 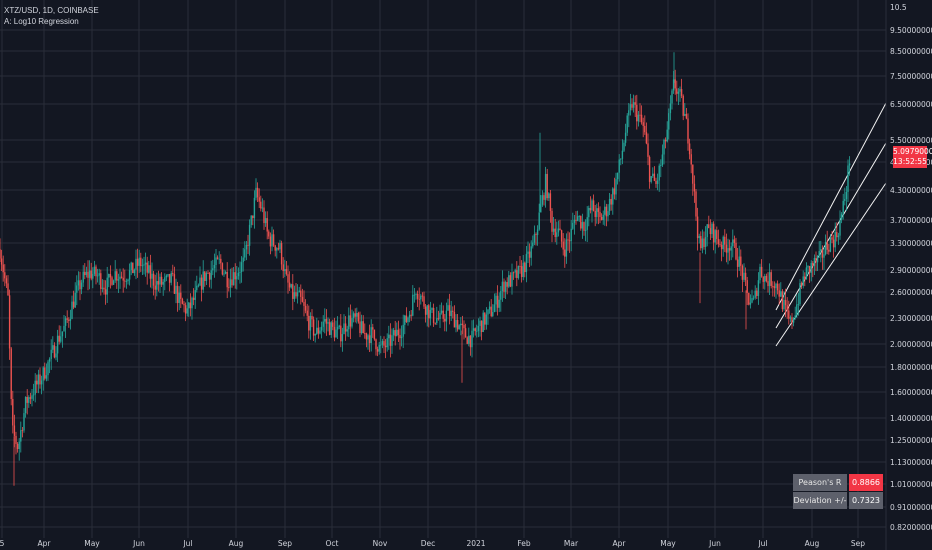 I want to click on deviation-value: 0.7323, so click(x=866, y=500).